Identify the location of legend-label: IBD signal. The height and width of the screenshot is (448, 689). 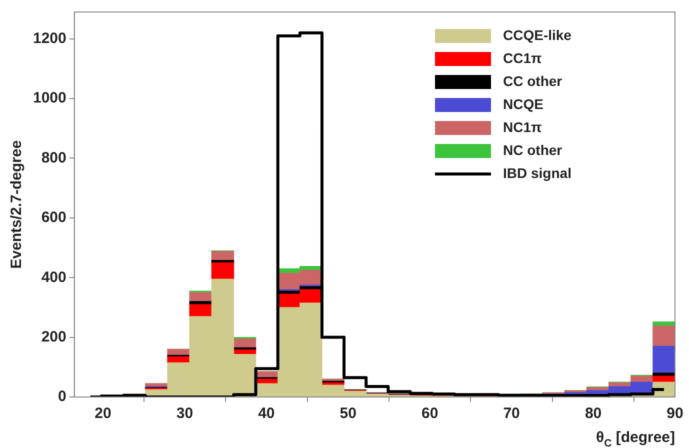
(537, 172).